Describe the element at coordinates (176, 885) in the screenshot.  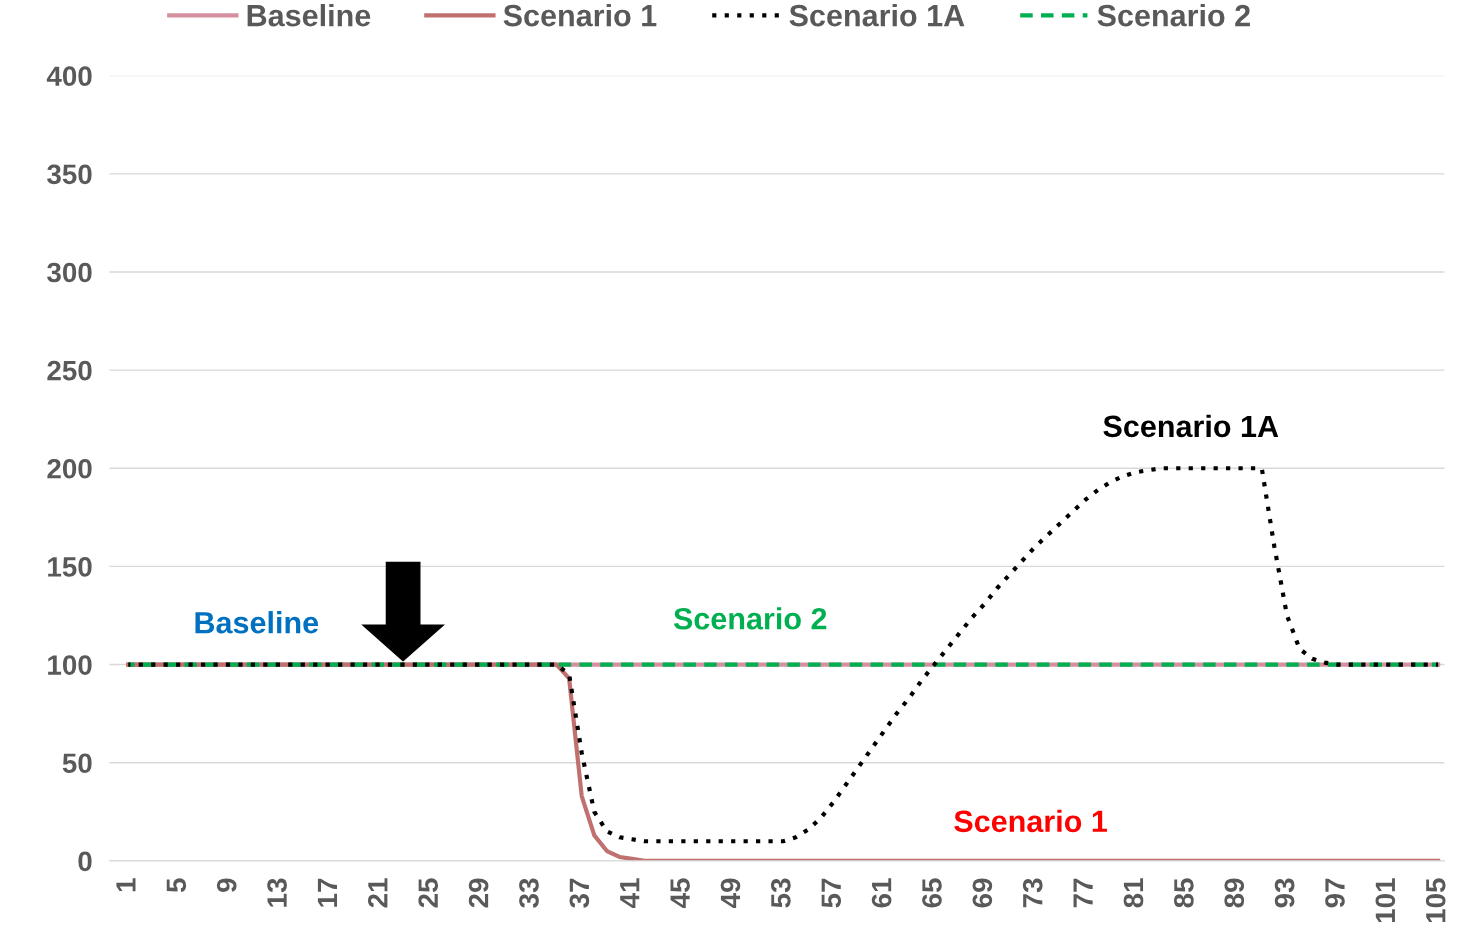
I see `x-tick-label: 5` at that location.